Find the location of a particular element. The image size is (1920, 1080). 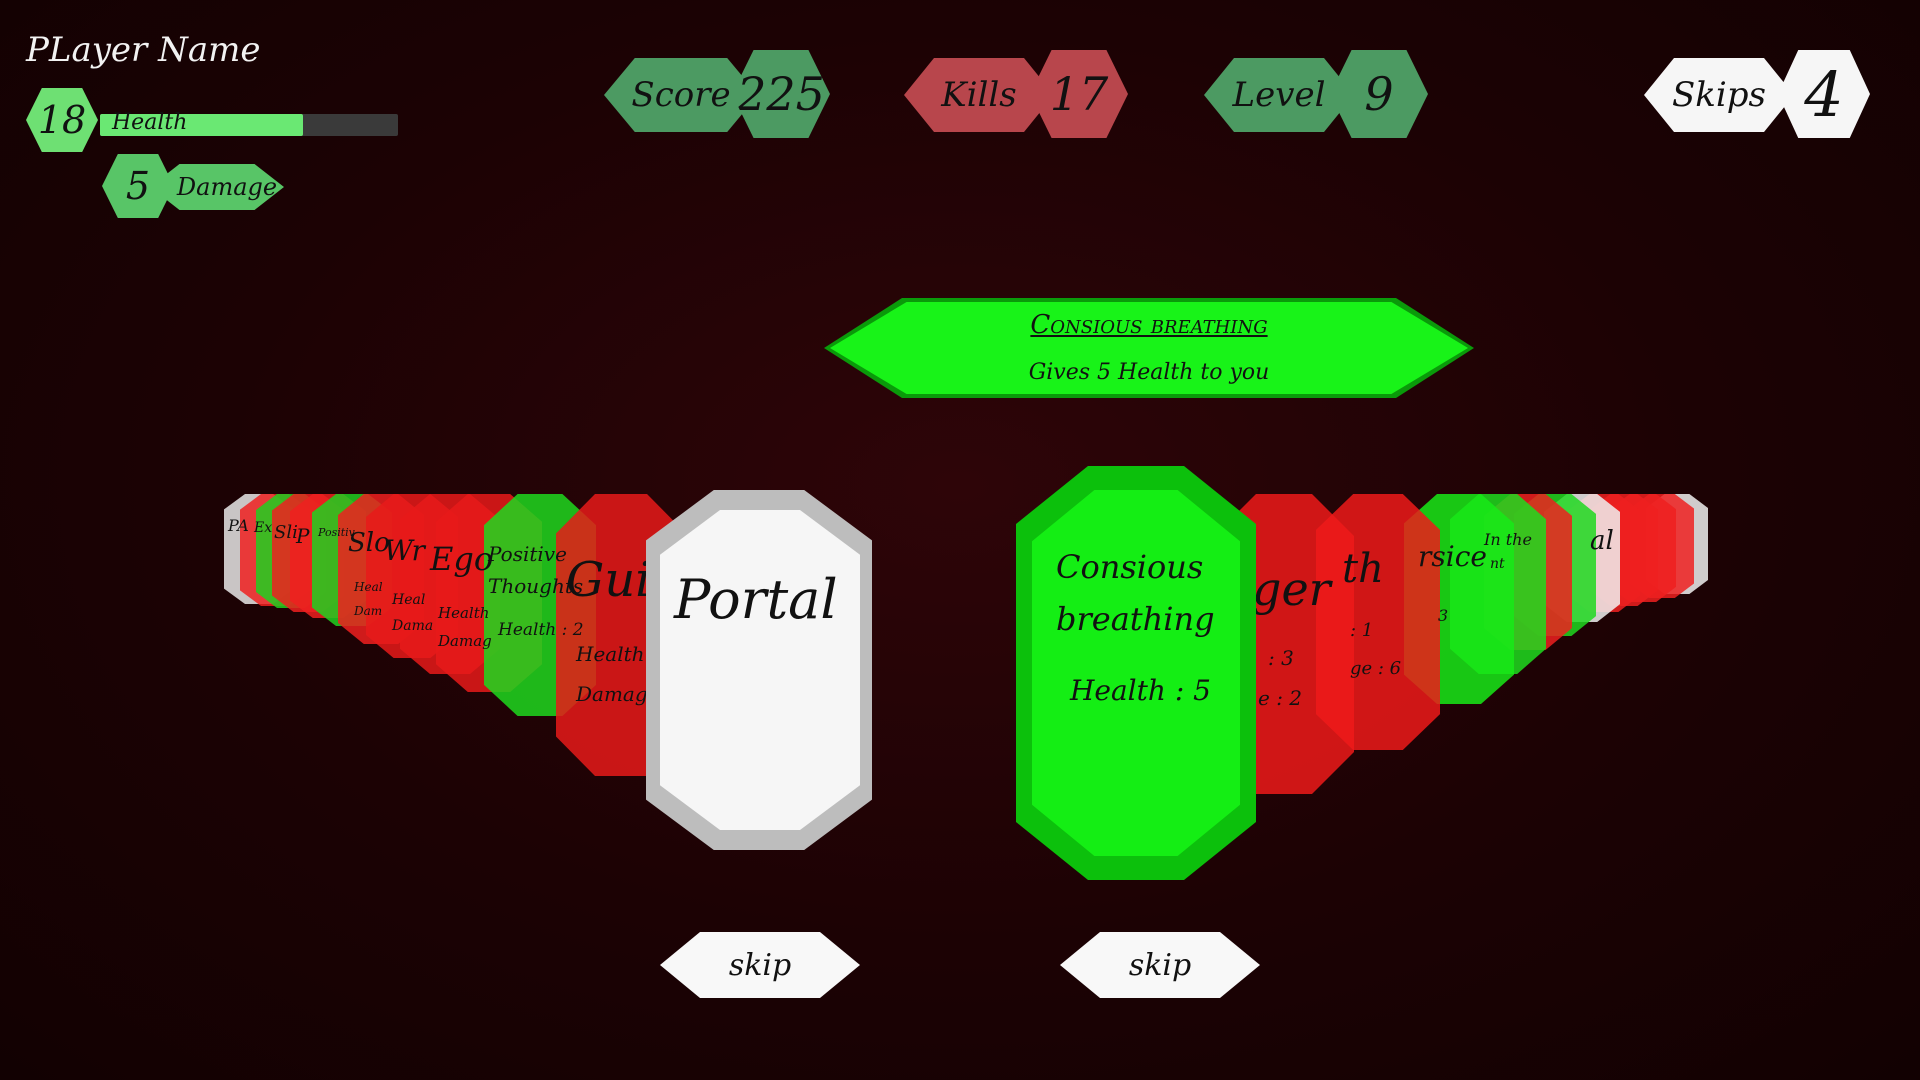

deck-card-line: Dama is located at coordinates (413, 626).